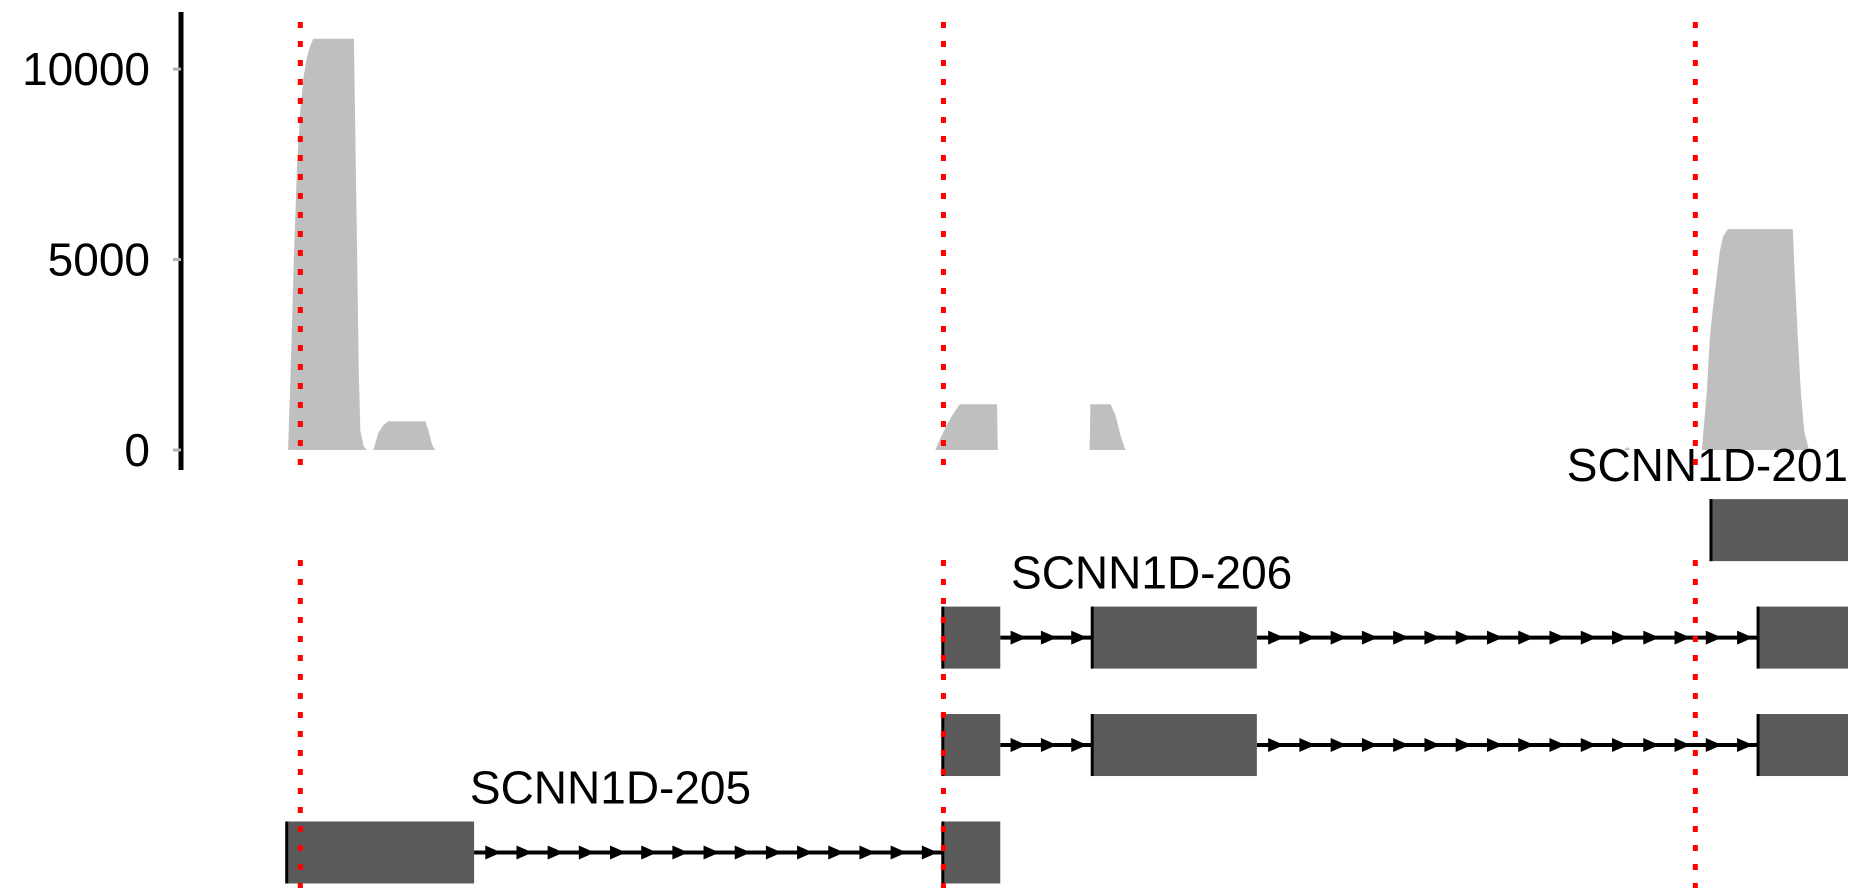 This screenshot has width=1876, height=890. I want to click on transcript-label: SCNN1D-206, so click(1151, 573).